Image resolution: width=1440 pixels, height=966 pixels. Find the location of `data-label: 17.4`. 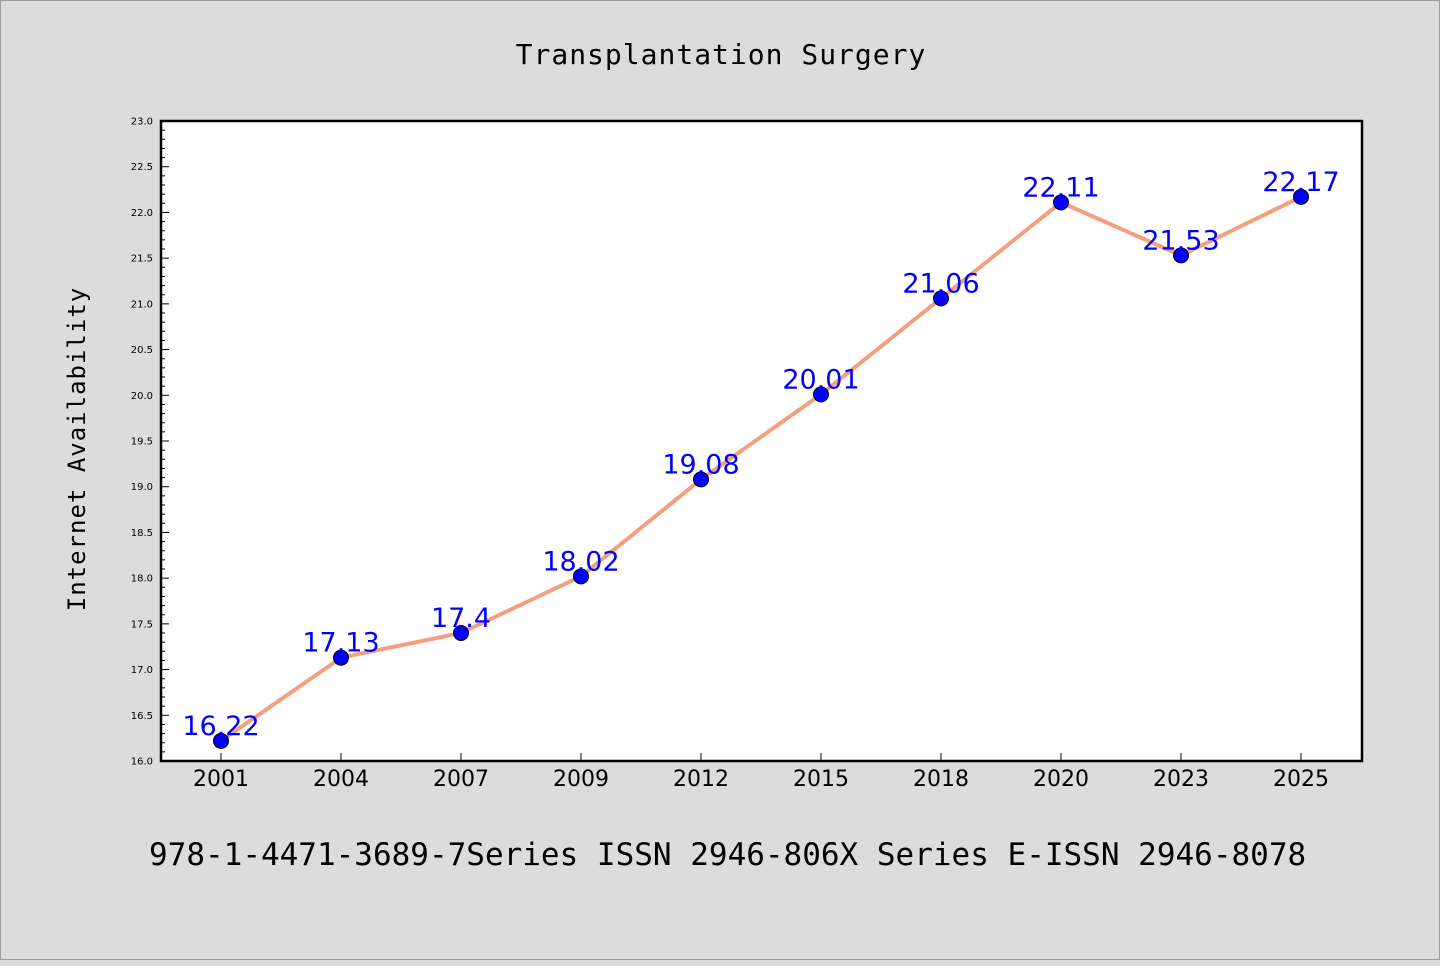

data-label: 17.4 is located at coordinates (461, 618).